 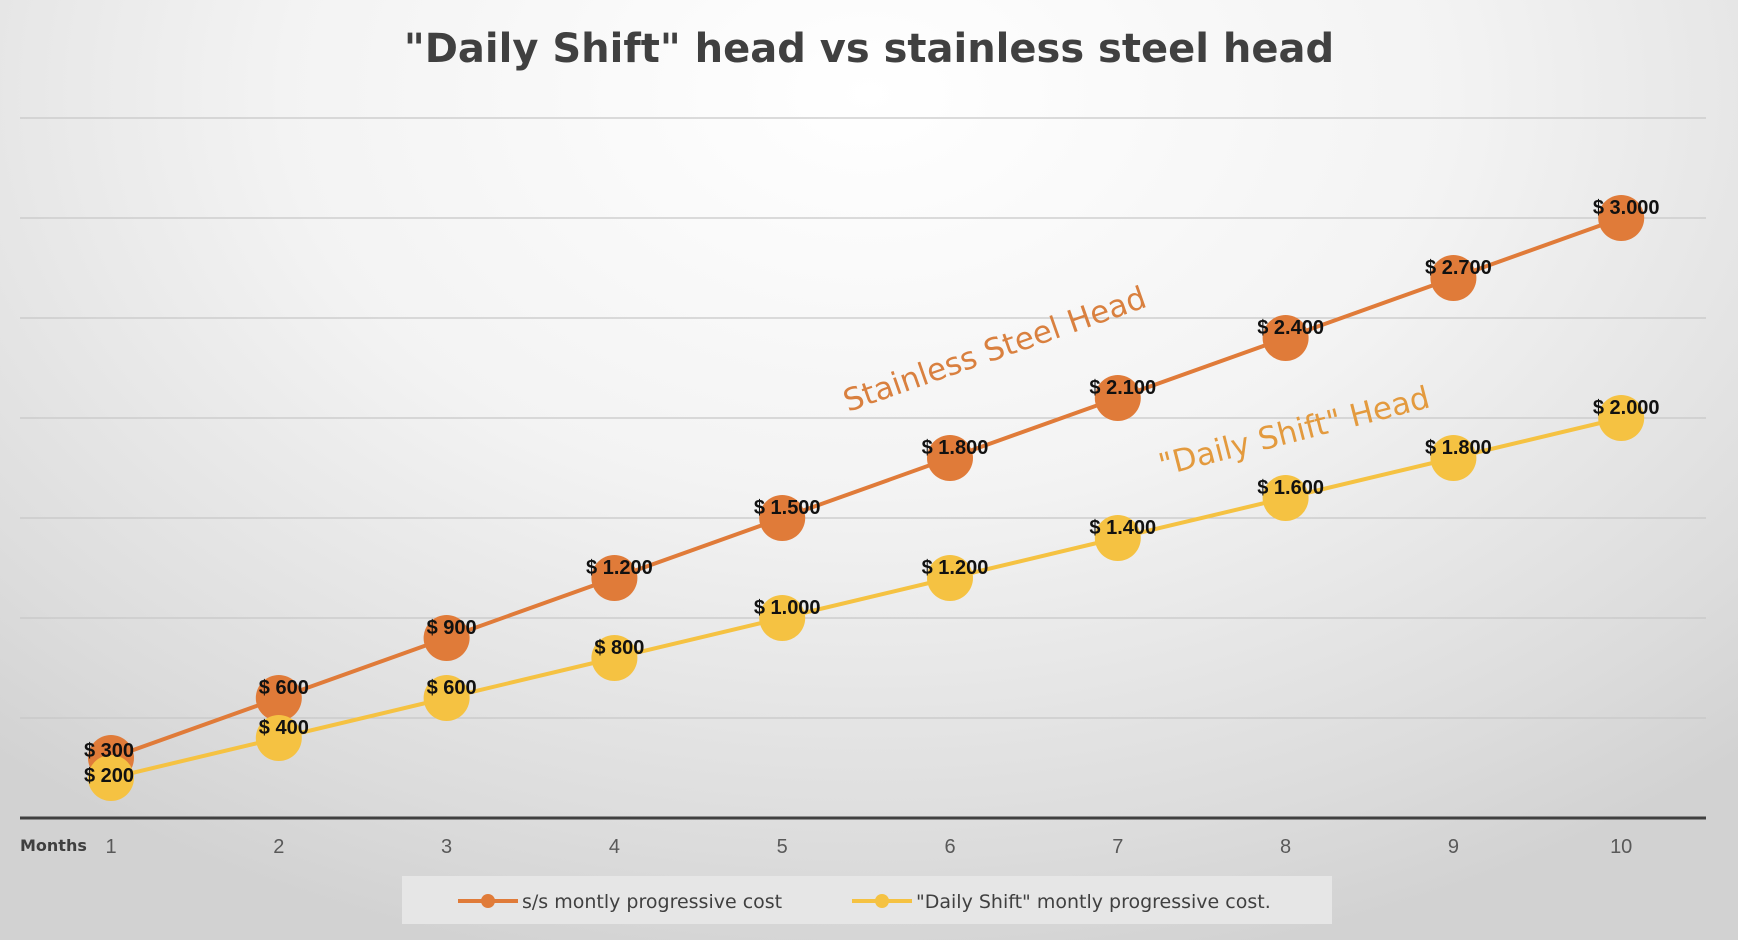 What do you see at coordinates (955, 448) in the screenshot?
I see `data-label-0: $ 1.800` at bounding box center [955, 448].